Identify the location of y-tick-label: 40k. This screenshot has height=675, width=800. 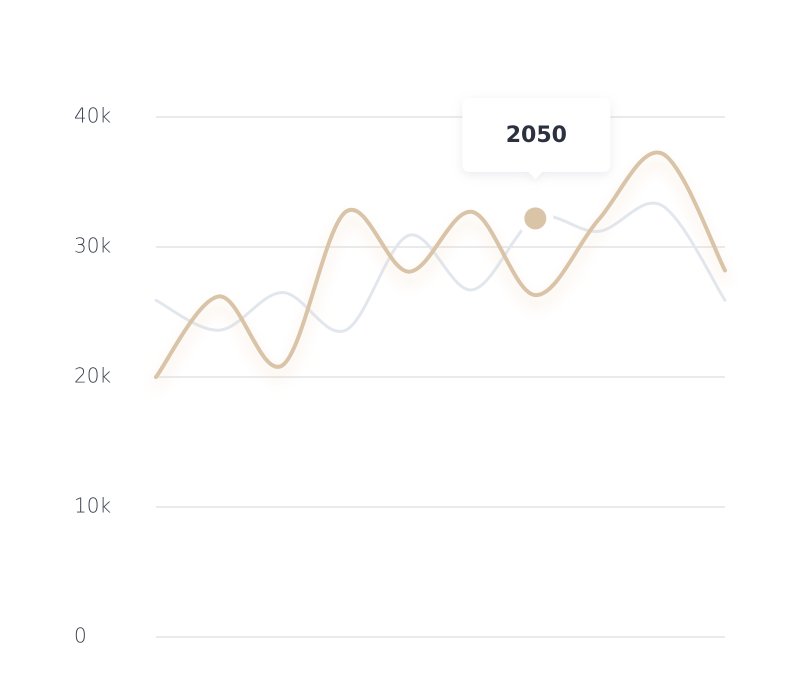
(92, 116).